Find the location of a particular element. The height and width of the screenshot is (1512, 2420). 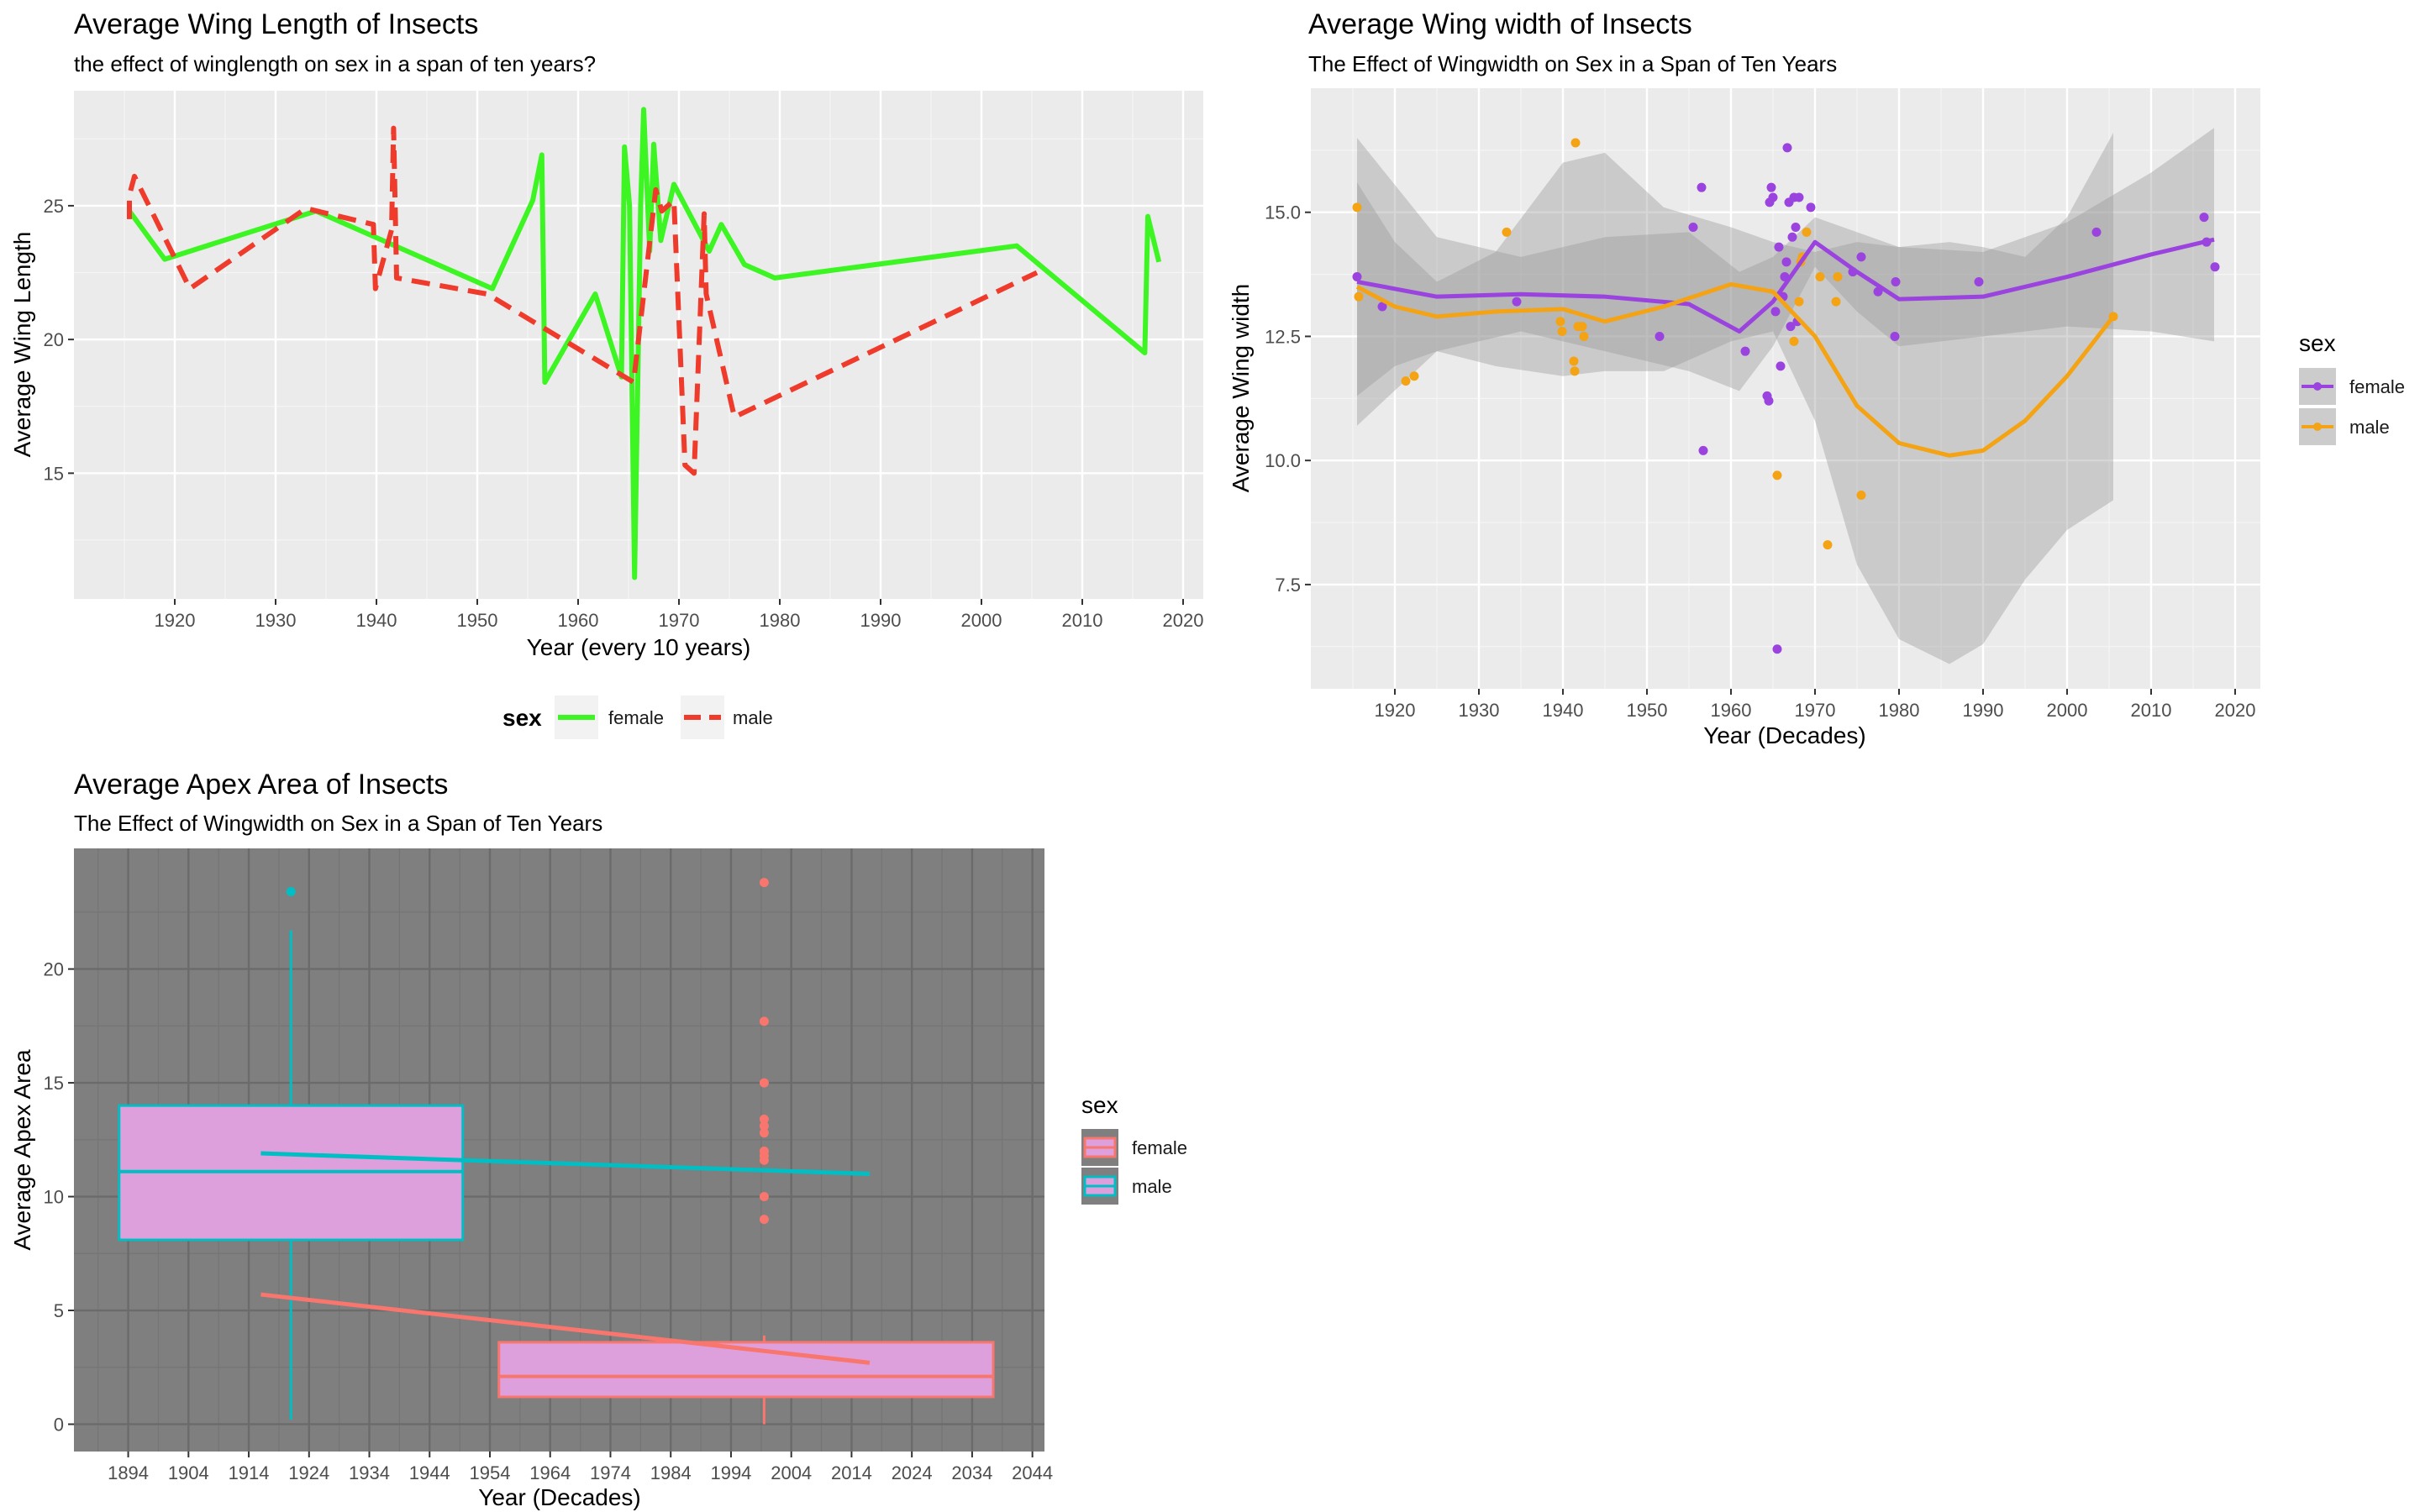

chart-1-plot-area is located at coordinates (644, 343).